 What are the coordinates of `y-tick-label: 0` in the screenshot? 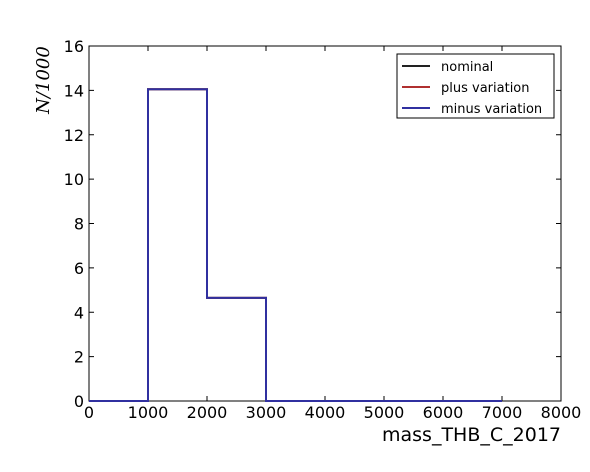 It's located at (79, 401).